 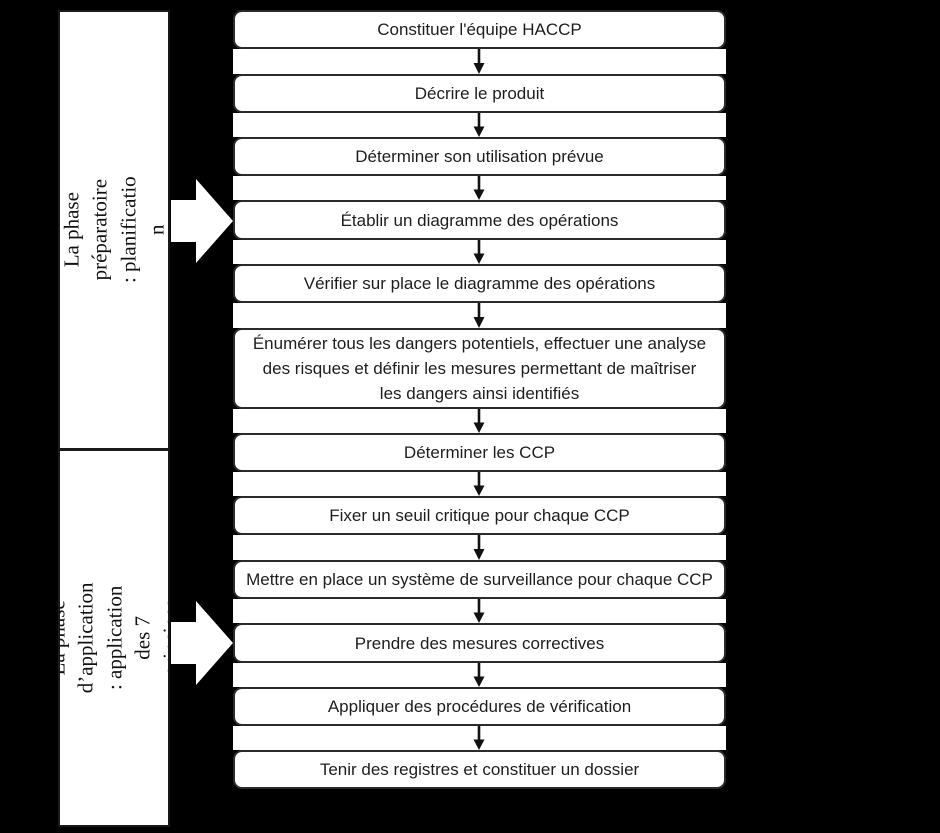 I want to click on step-box-11: Appliquer des procédures de vérification, so click(x=479, y=706).